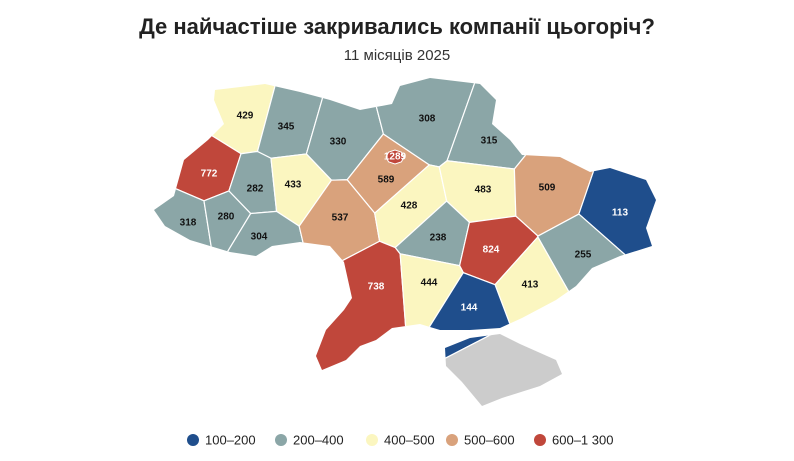 Image resolution: width=794 pixels, height=461 pixels. I want to click on legend: 100–200 200–400 400–500 500–600 600–1 300, so click(400, 439).